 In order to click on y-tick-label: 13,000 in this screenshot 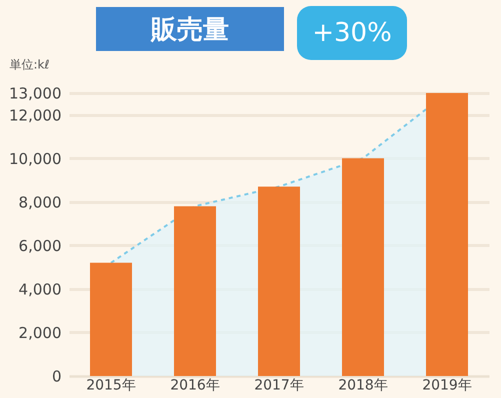, I will do `click(35, 93)`.